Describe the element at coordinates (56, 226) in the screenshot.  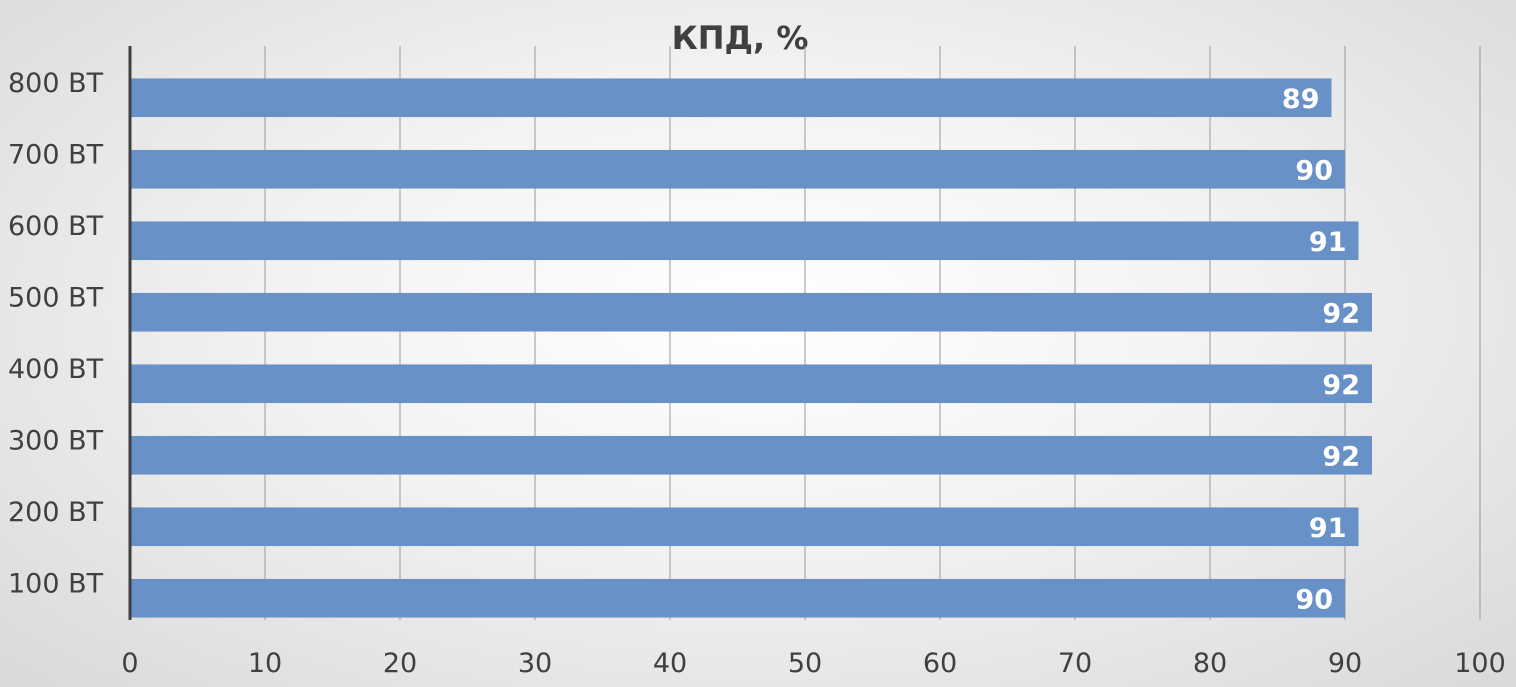
I see `category-label: 600 ВТ` at that location.